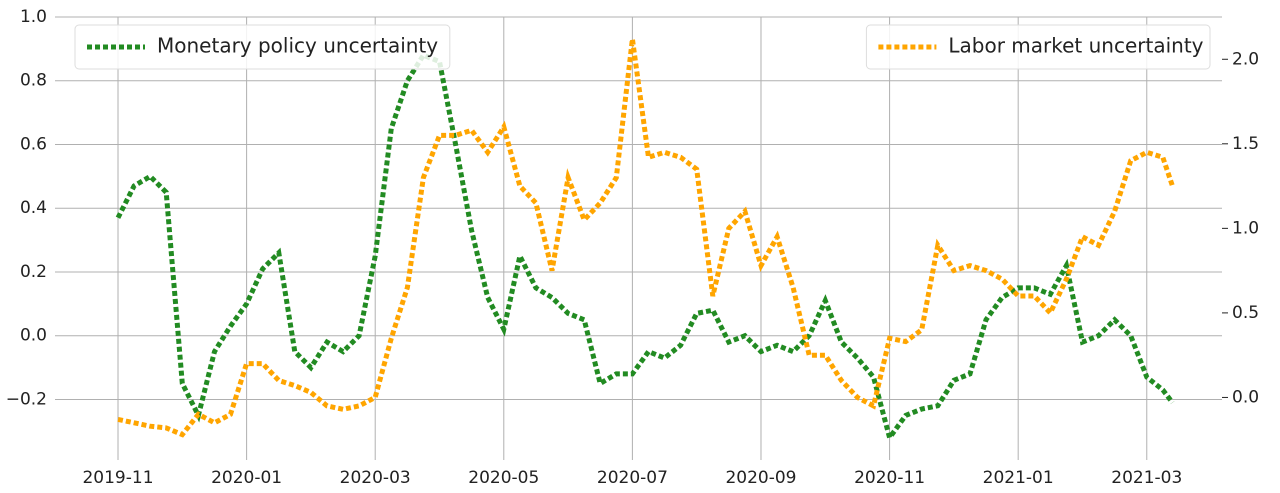  I want to click on legend: Monetary policy uncertainty, so click(262, 47).